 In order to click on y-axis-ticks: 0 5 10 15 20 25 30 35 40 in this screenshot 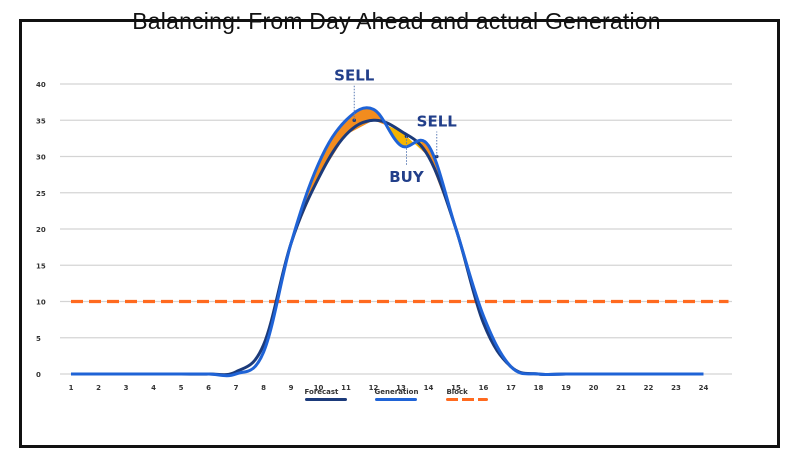, I will do `click(41, 230)`.